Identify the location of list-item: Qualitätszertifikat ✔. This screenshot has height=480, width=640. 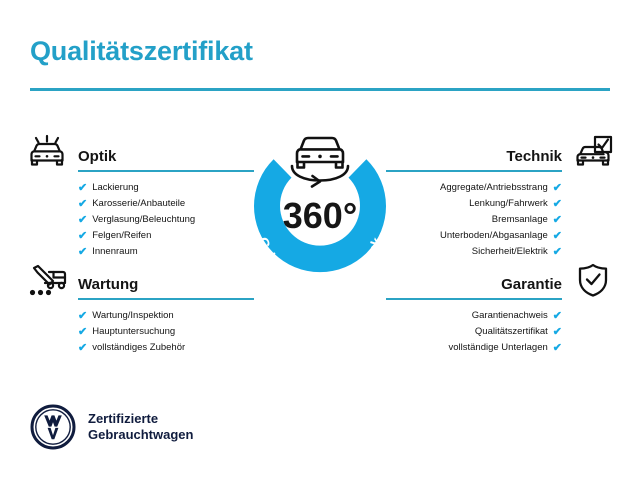
(501, 332).